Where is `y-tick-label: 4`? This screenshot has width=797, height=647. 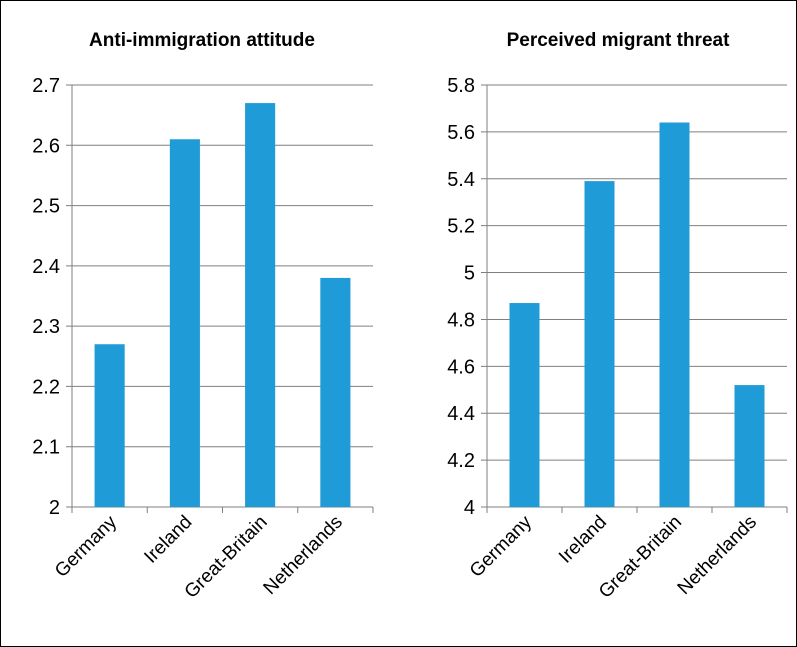 y-tick-label: 4 is located at coordinates (469, 508).